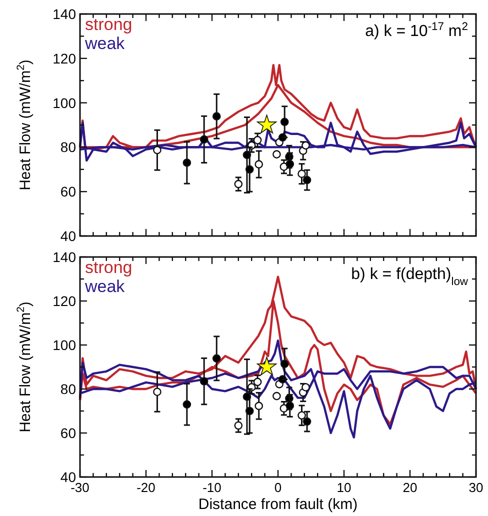 The width and height of the screenshot is (488, 516). Describe the element at coordinates (476, 487) in the screenshot. I see `x-tick-label: 30` at that location.